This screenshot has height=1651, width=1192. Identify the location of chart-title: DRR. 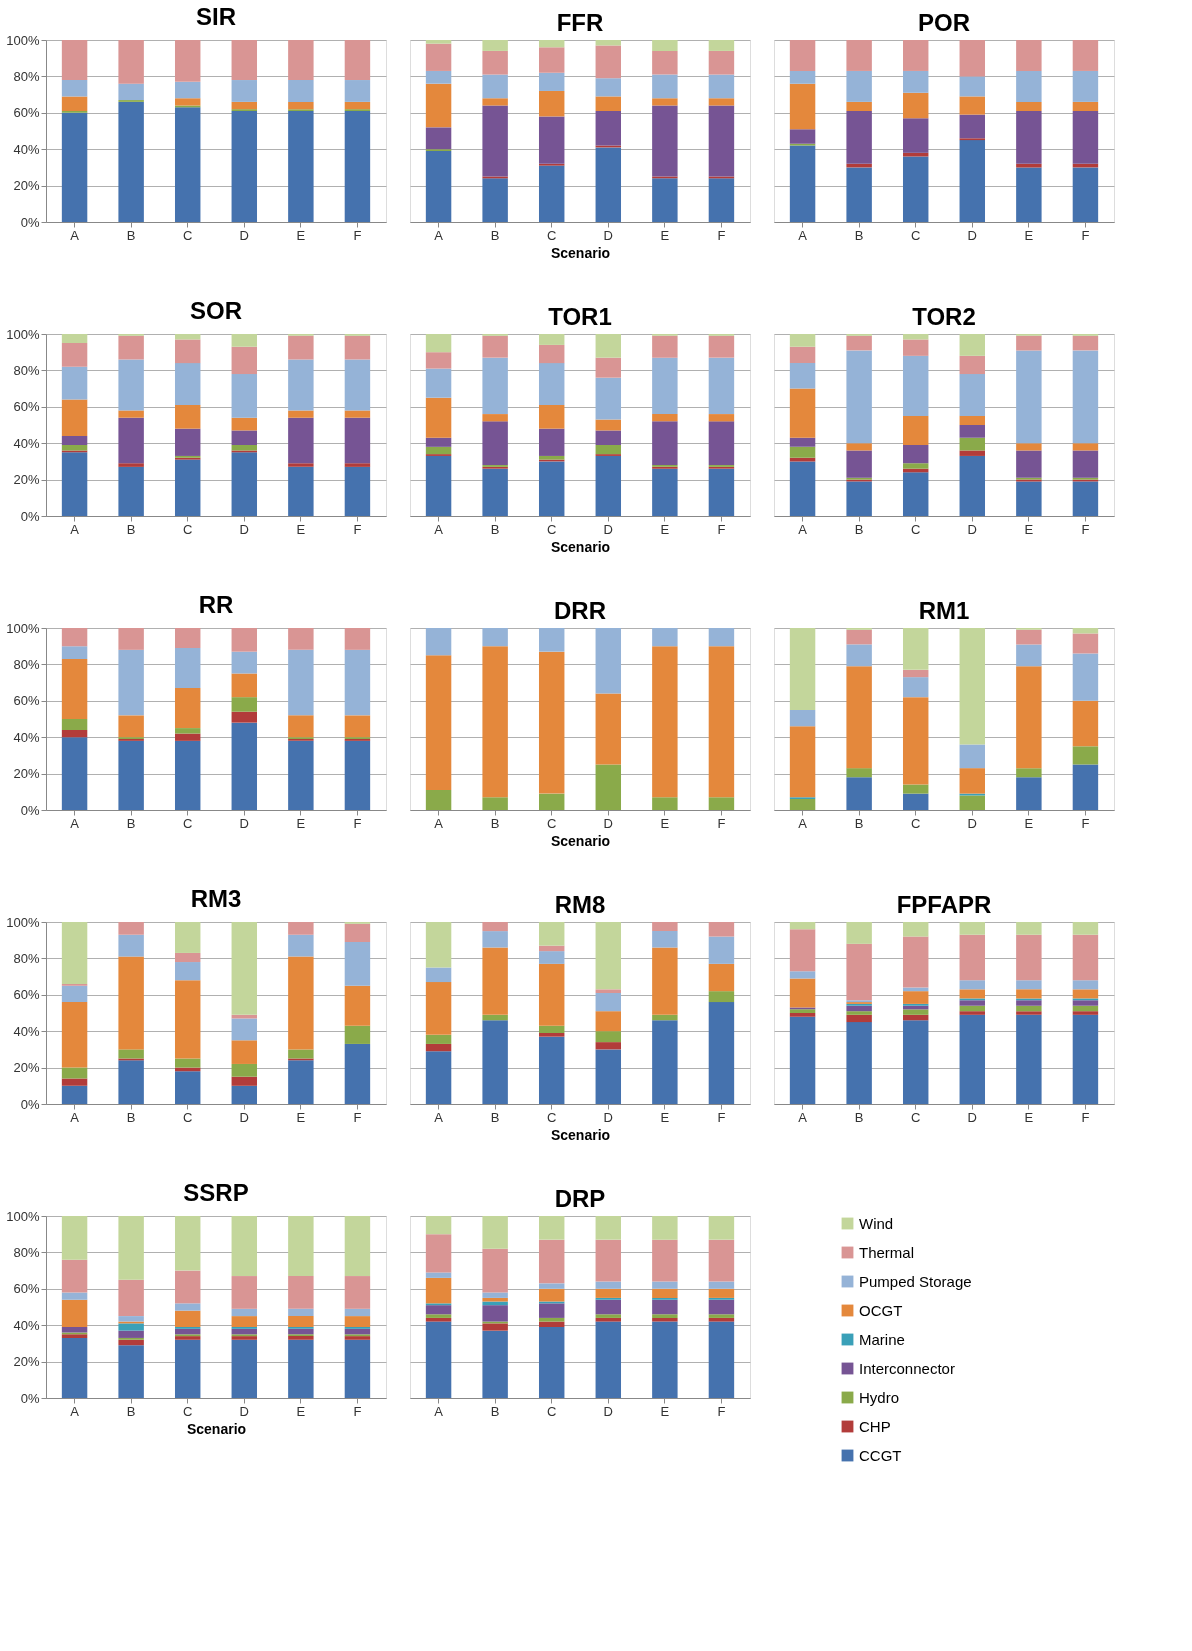
(580, 610).